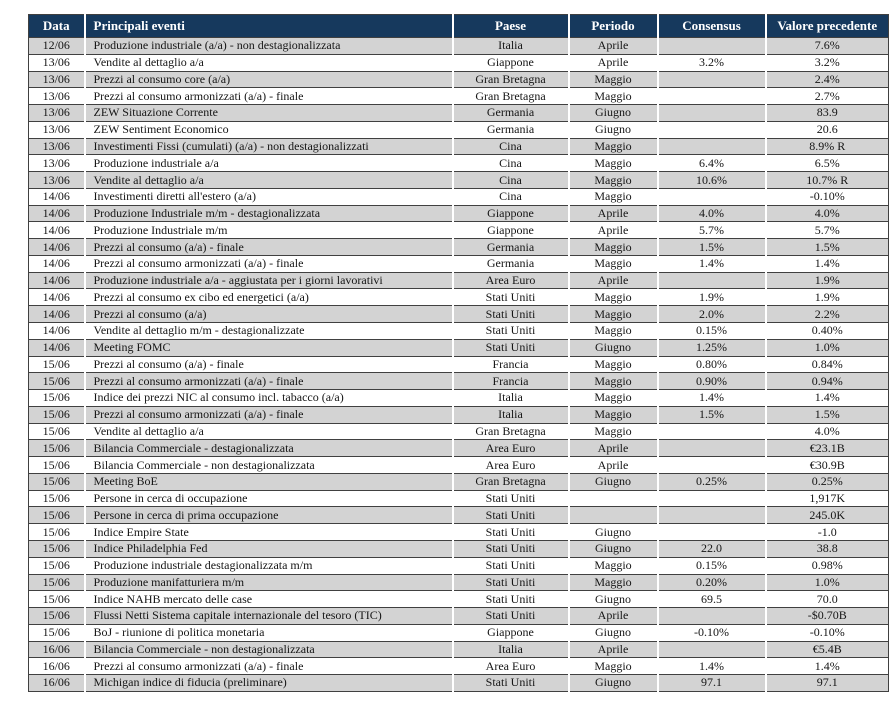 The width and height of the screenshot is (895, 706). Describe the element at coordinates (268, 347) in the screenshot. I see `cell-event: Meeting FOMC` at that location.